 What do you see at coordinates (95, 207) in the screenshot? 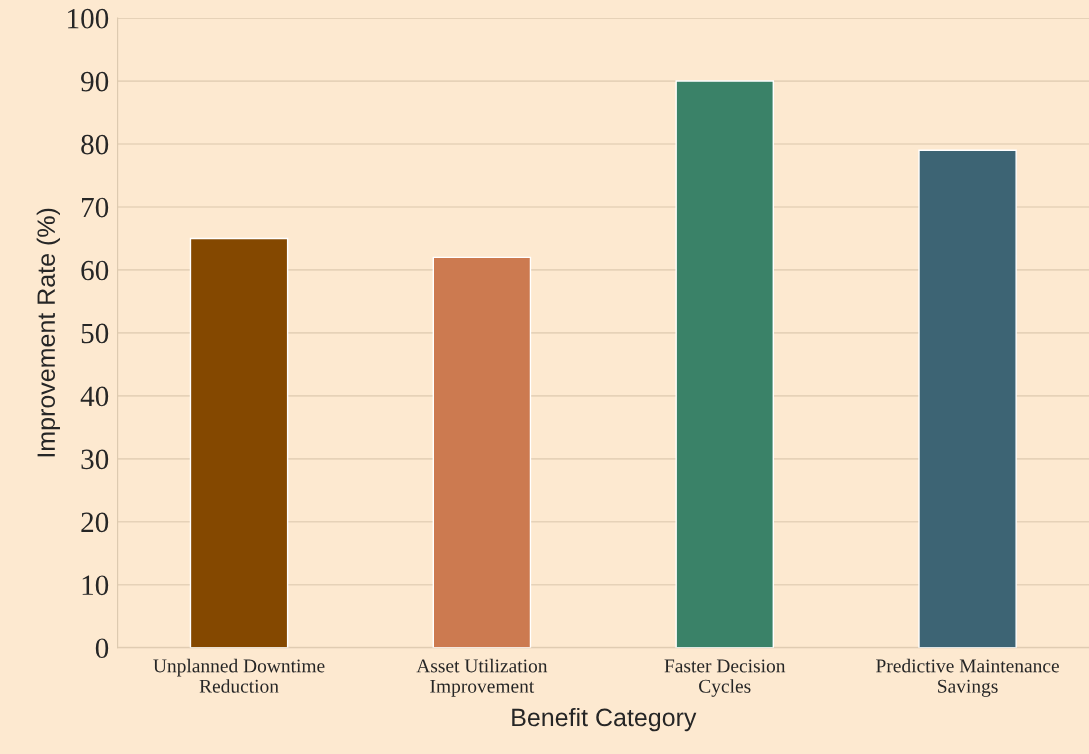
I see `y-tick-label: 70` at bounding box center [95, 207].